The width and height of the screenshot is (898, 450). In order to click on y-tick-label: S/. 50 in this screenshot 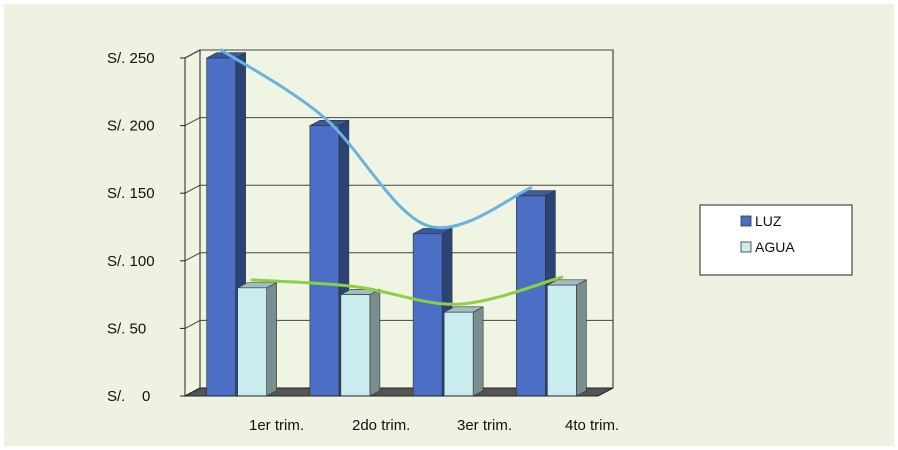, I will do `click(126, 328)`.